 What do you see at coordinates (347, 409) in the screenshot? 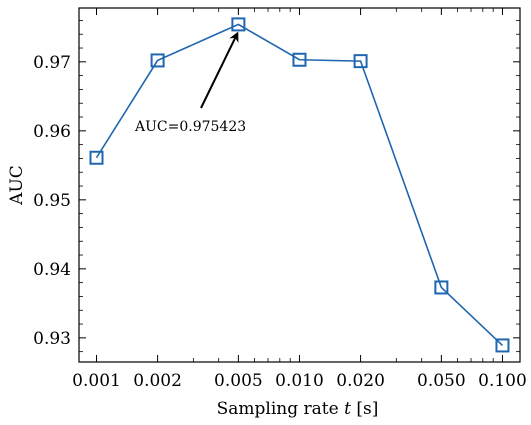
I see `x-axis-label-variable: t` at bounding box center [347, 409].